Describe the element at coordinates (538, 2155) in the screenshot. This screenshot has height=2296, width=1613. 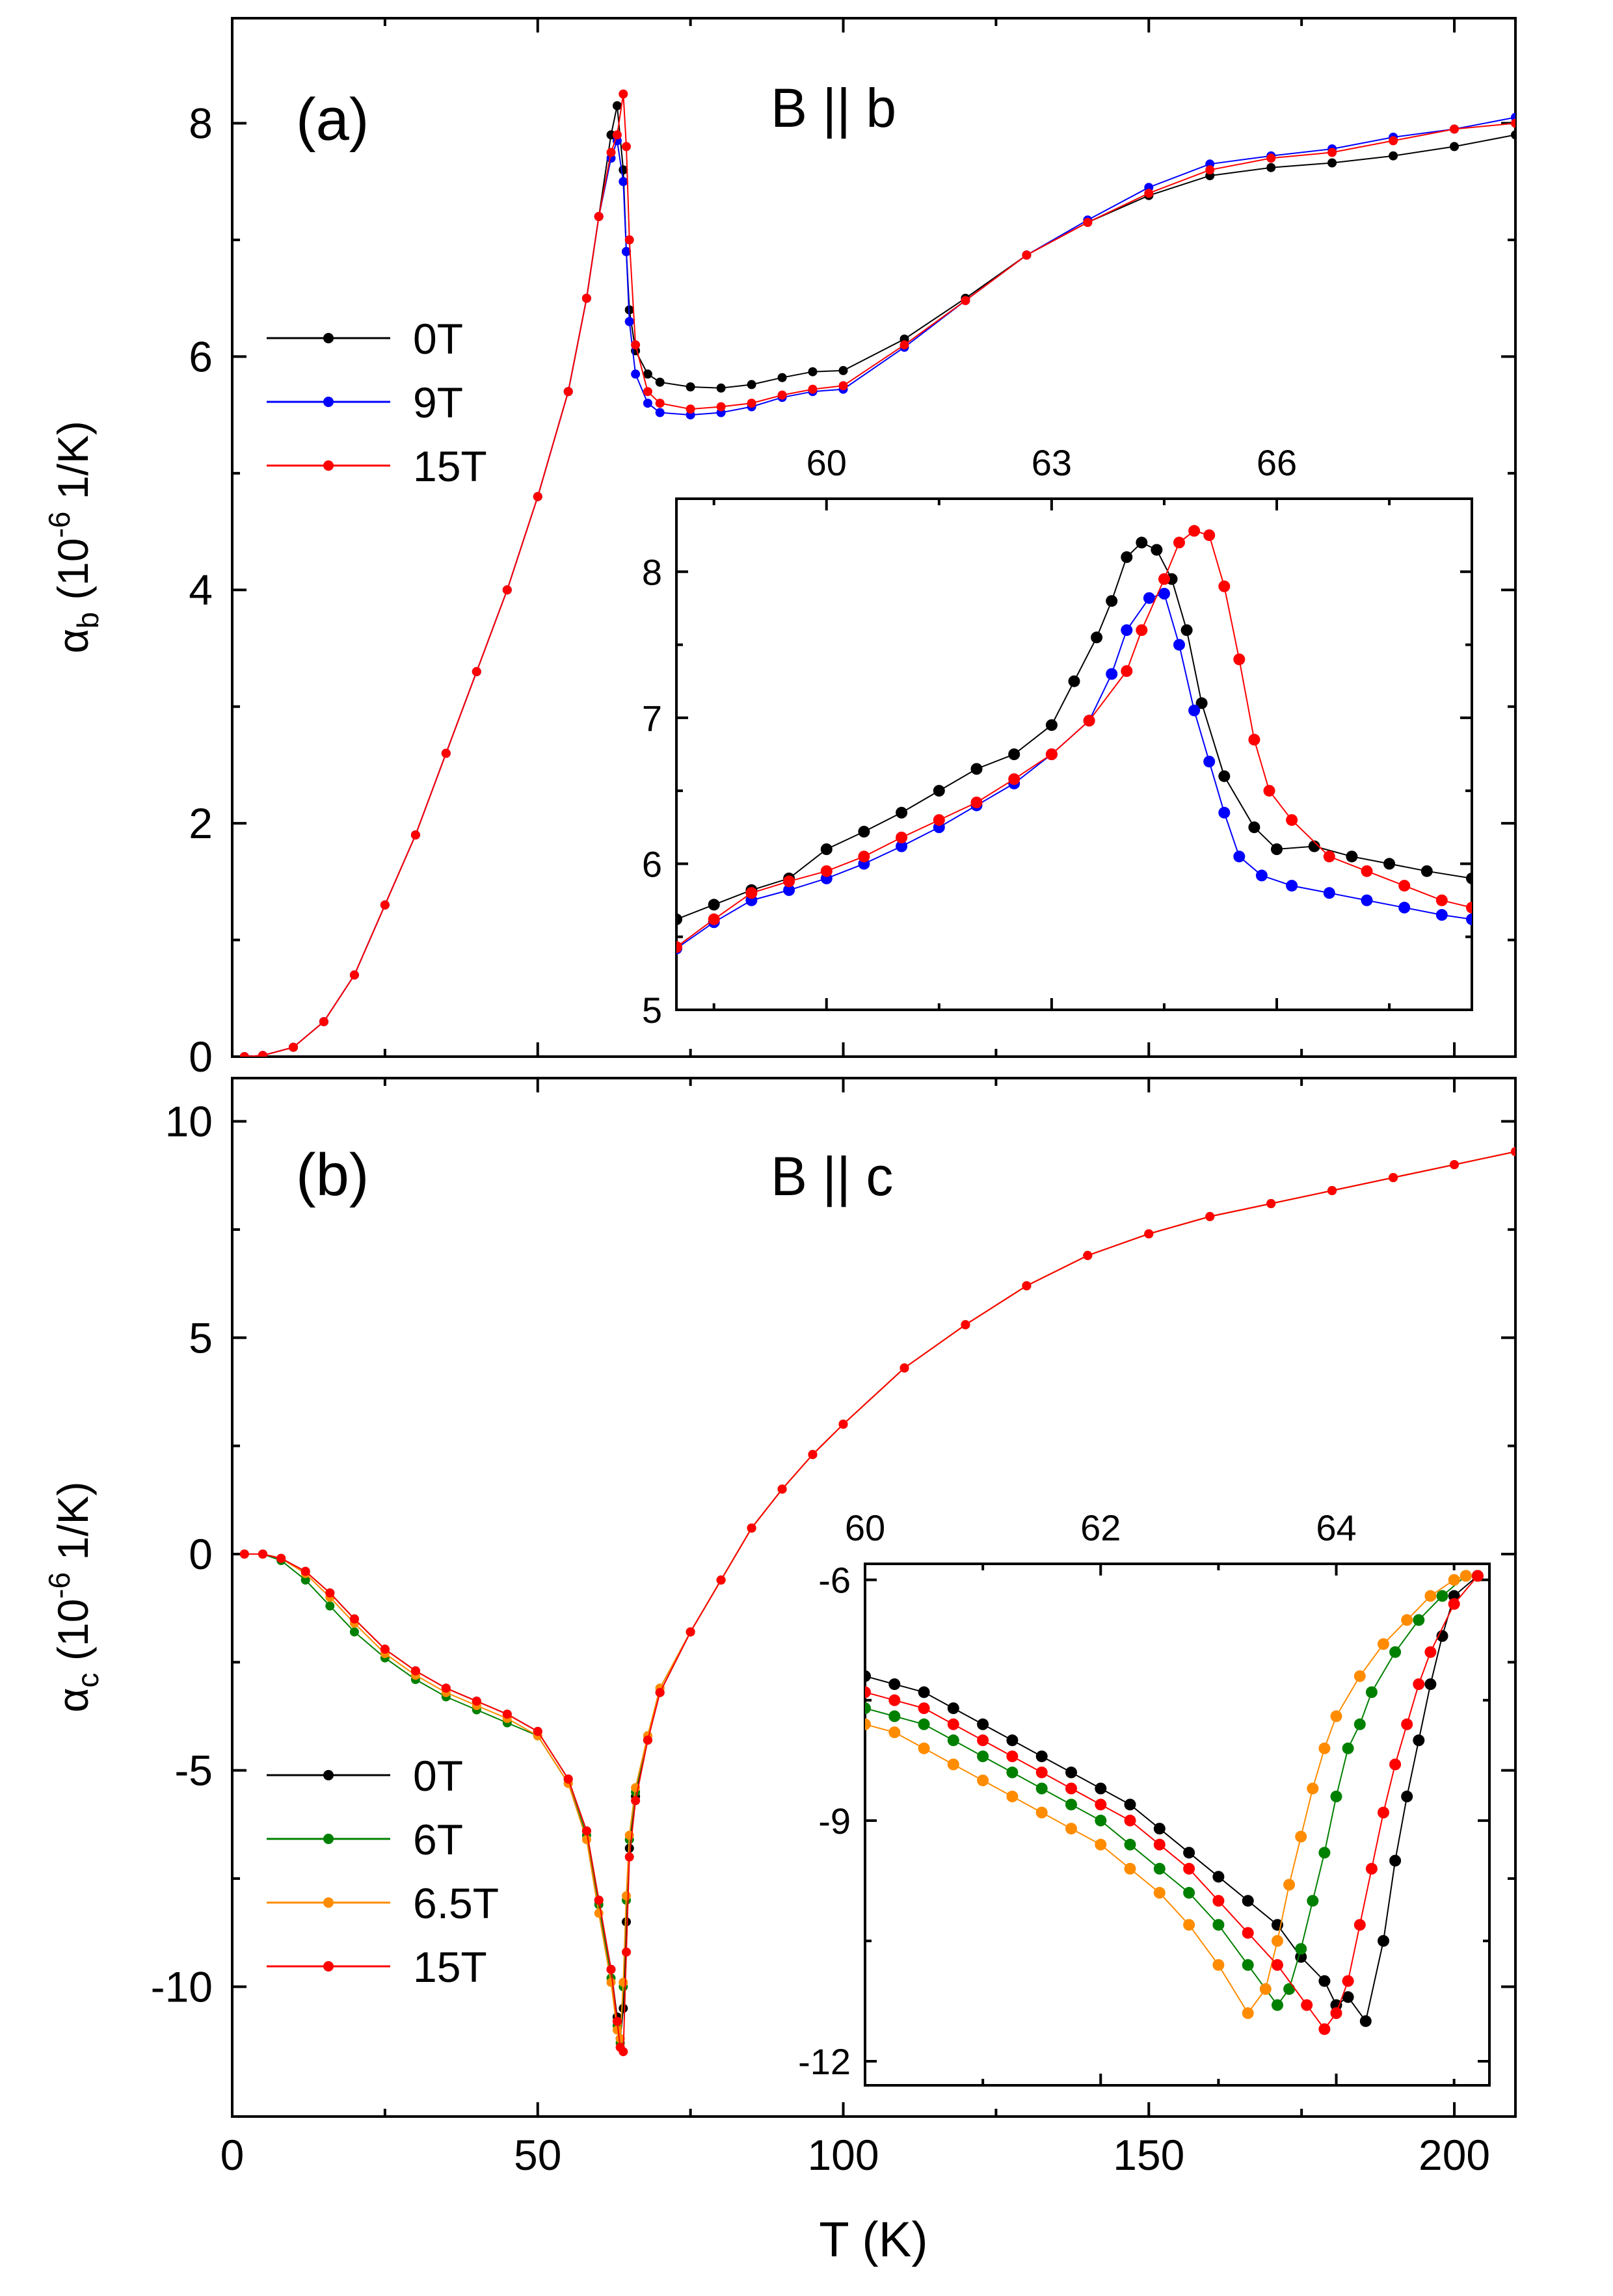
I see `x-tick-label: 50` at that location.